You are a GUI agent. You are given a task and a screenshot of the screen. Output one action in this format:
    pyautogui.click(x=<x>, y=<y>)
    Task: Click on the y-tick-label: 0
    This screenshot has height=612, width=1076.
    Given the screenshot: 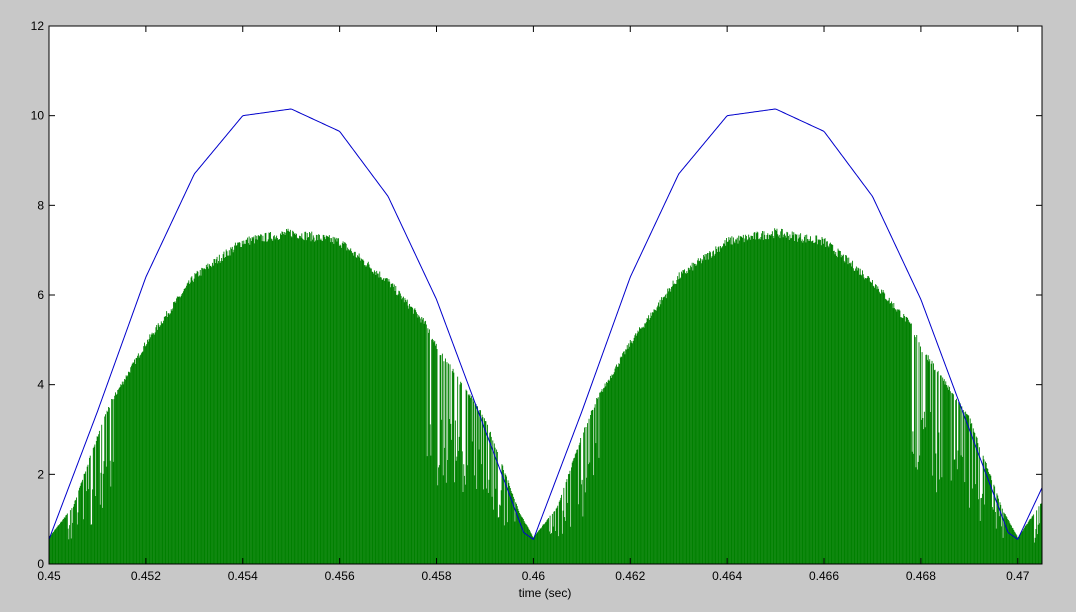 What is the action you would take?
    pyautogui.click(x=40, y=564)
    